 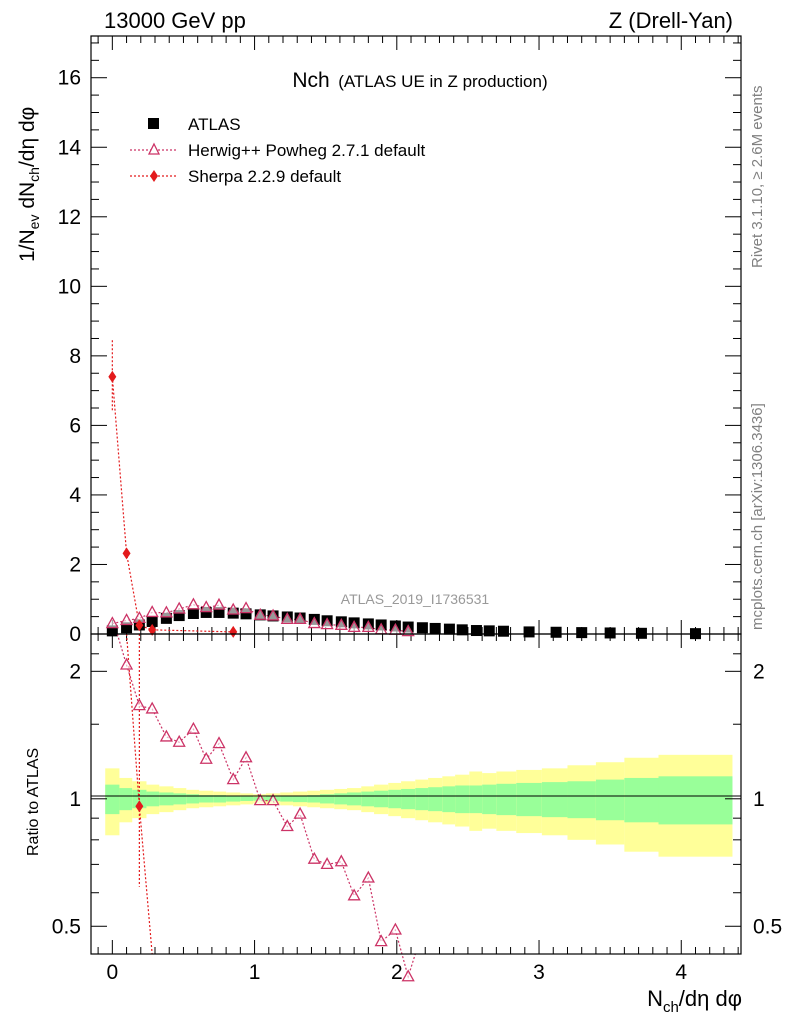 What do you see at coordinates (75, 564) in the screenshot?
I see `y-tick-label: 2` at bounding box center [75, 564].